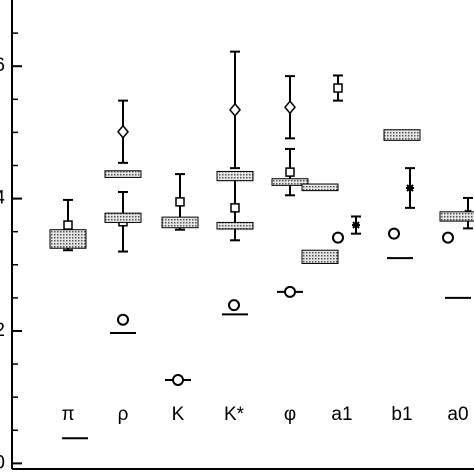 This screenshot has width=474, height=474. Describe the element at coordinates (123, 414) in the screenshot. I see `x-tick-label: ρ` at that location.